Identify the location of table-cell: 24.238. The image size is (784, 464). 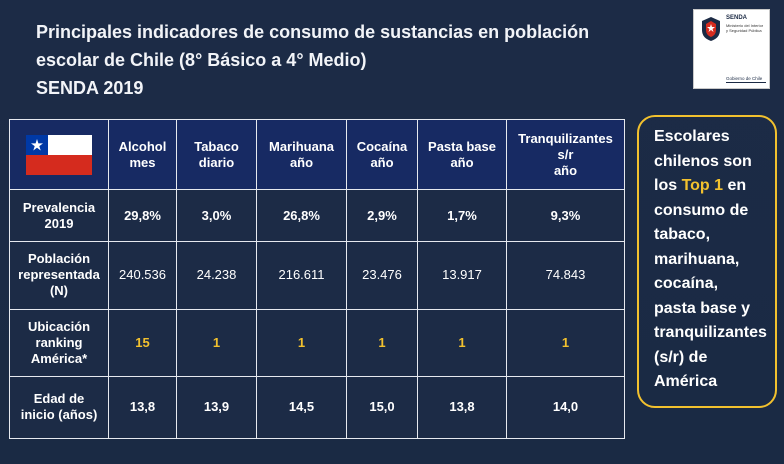
(216, 275).